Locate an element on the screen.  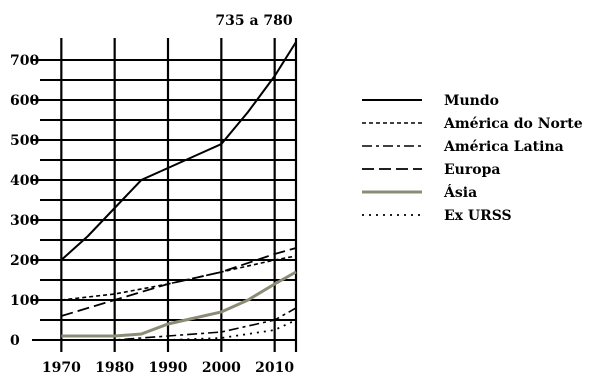
legend-label: Europa is located at coordinates (472, 170).